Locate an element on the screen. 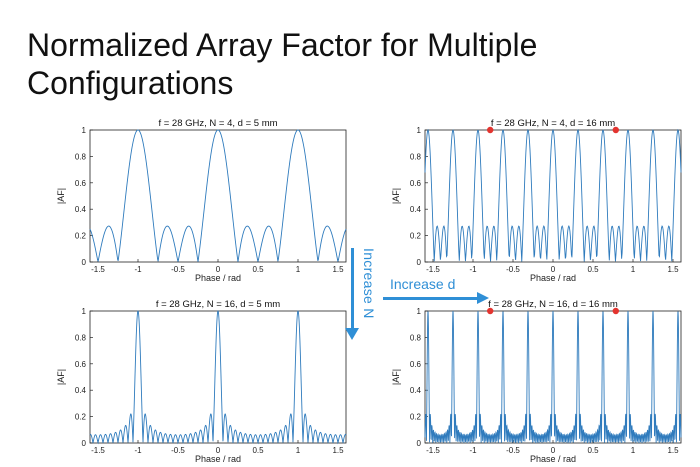  increase-n-annotation: Increase N is located at coordinates (365, 295).